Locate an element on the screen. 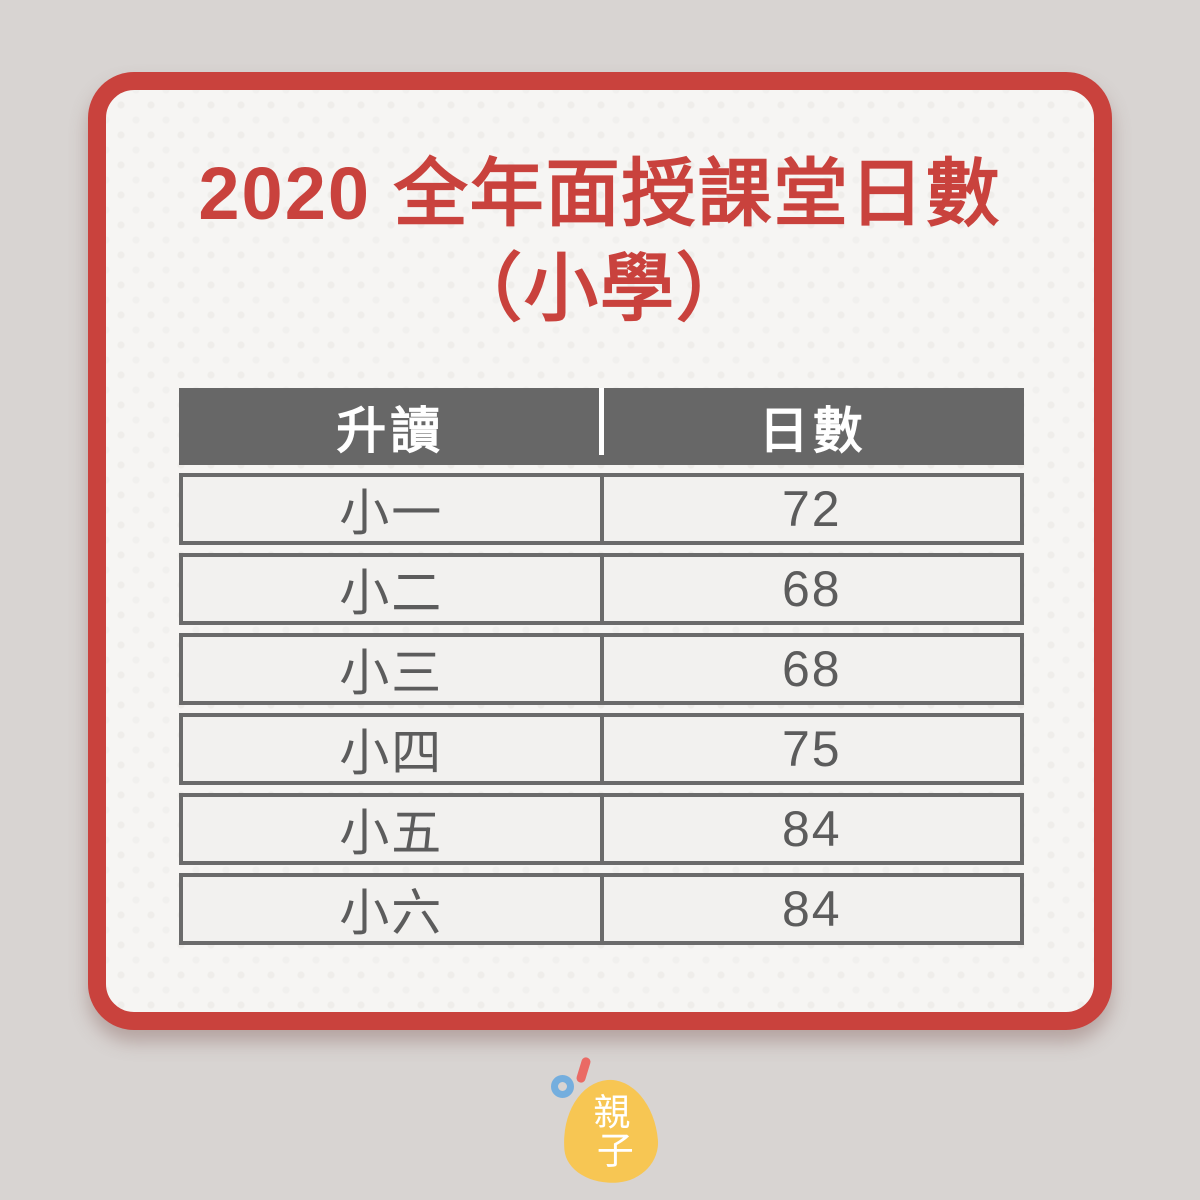 This screenshot has width=1200, height=1200. table-row: 小三 68 is located at coordinates (601, 669).